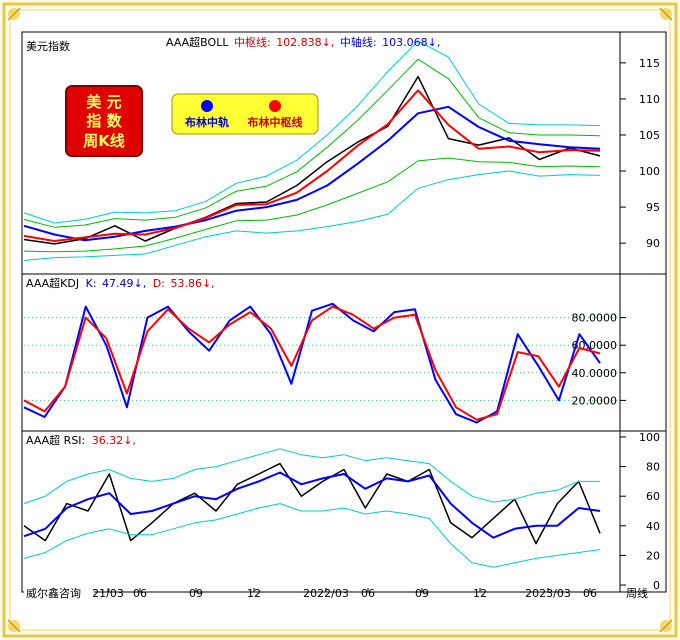 The height and width of the screenshot is (640, 680). I want to click on boll-axis-label: 中轴线:, so click(358, 42).